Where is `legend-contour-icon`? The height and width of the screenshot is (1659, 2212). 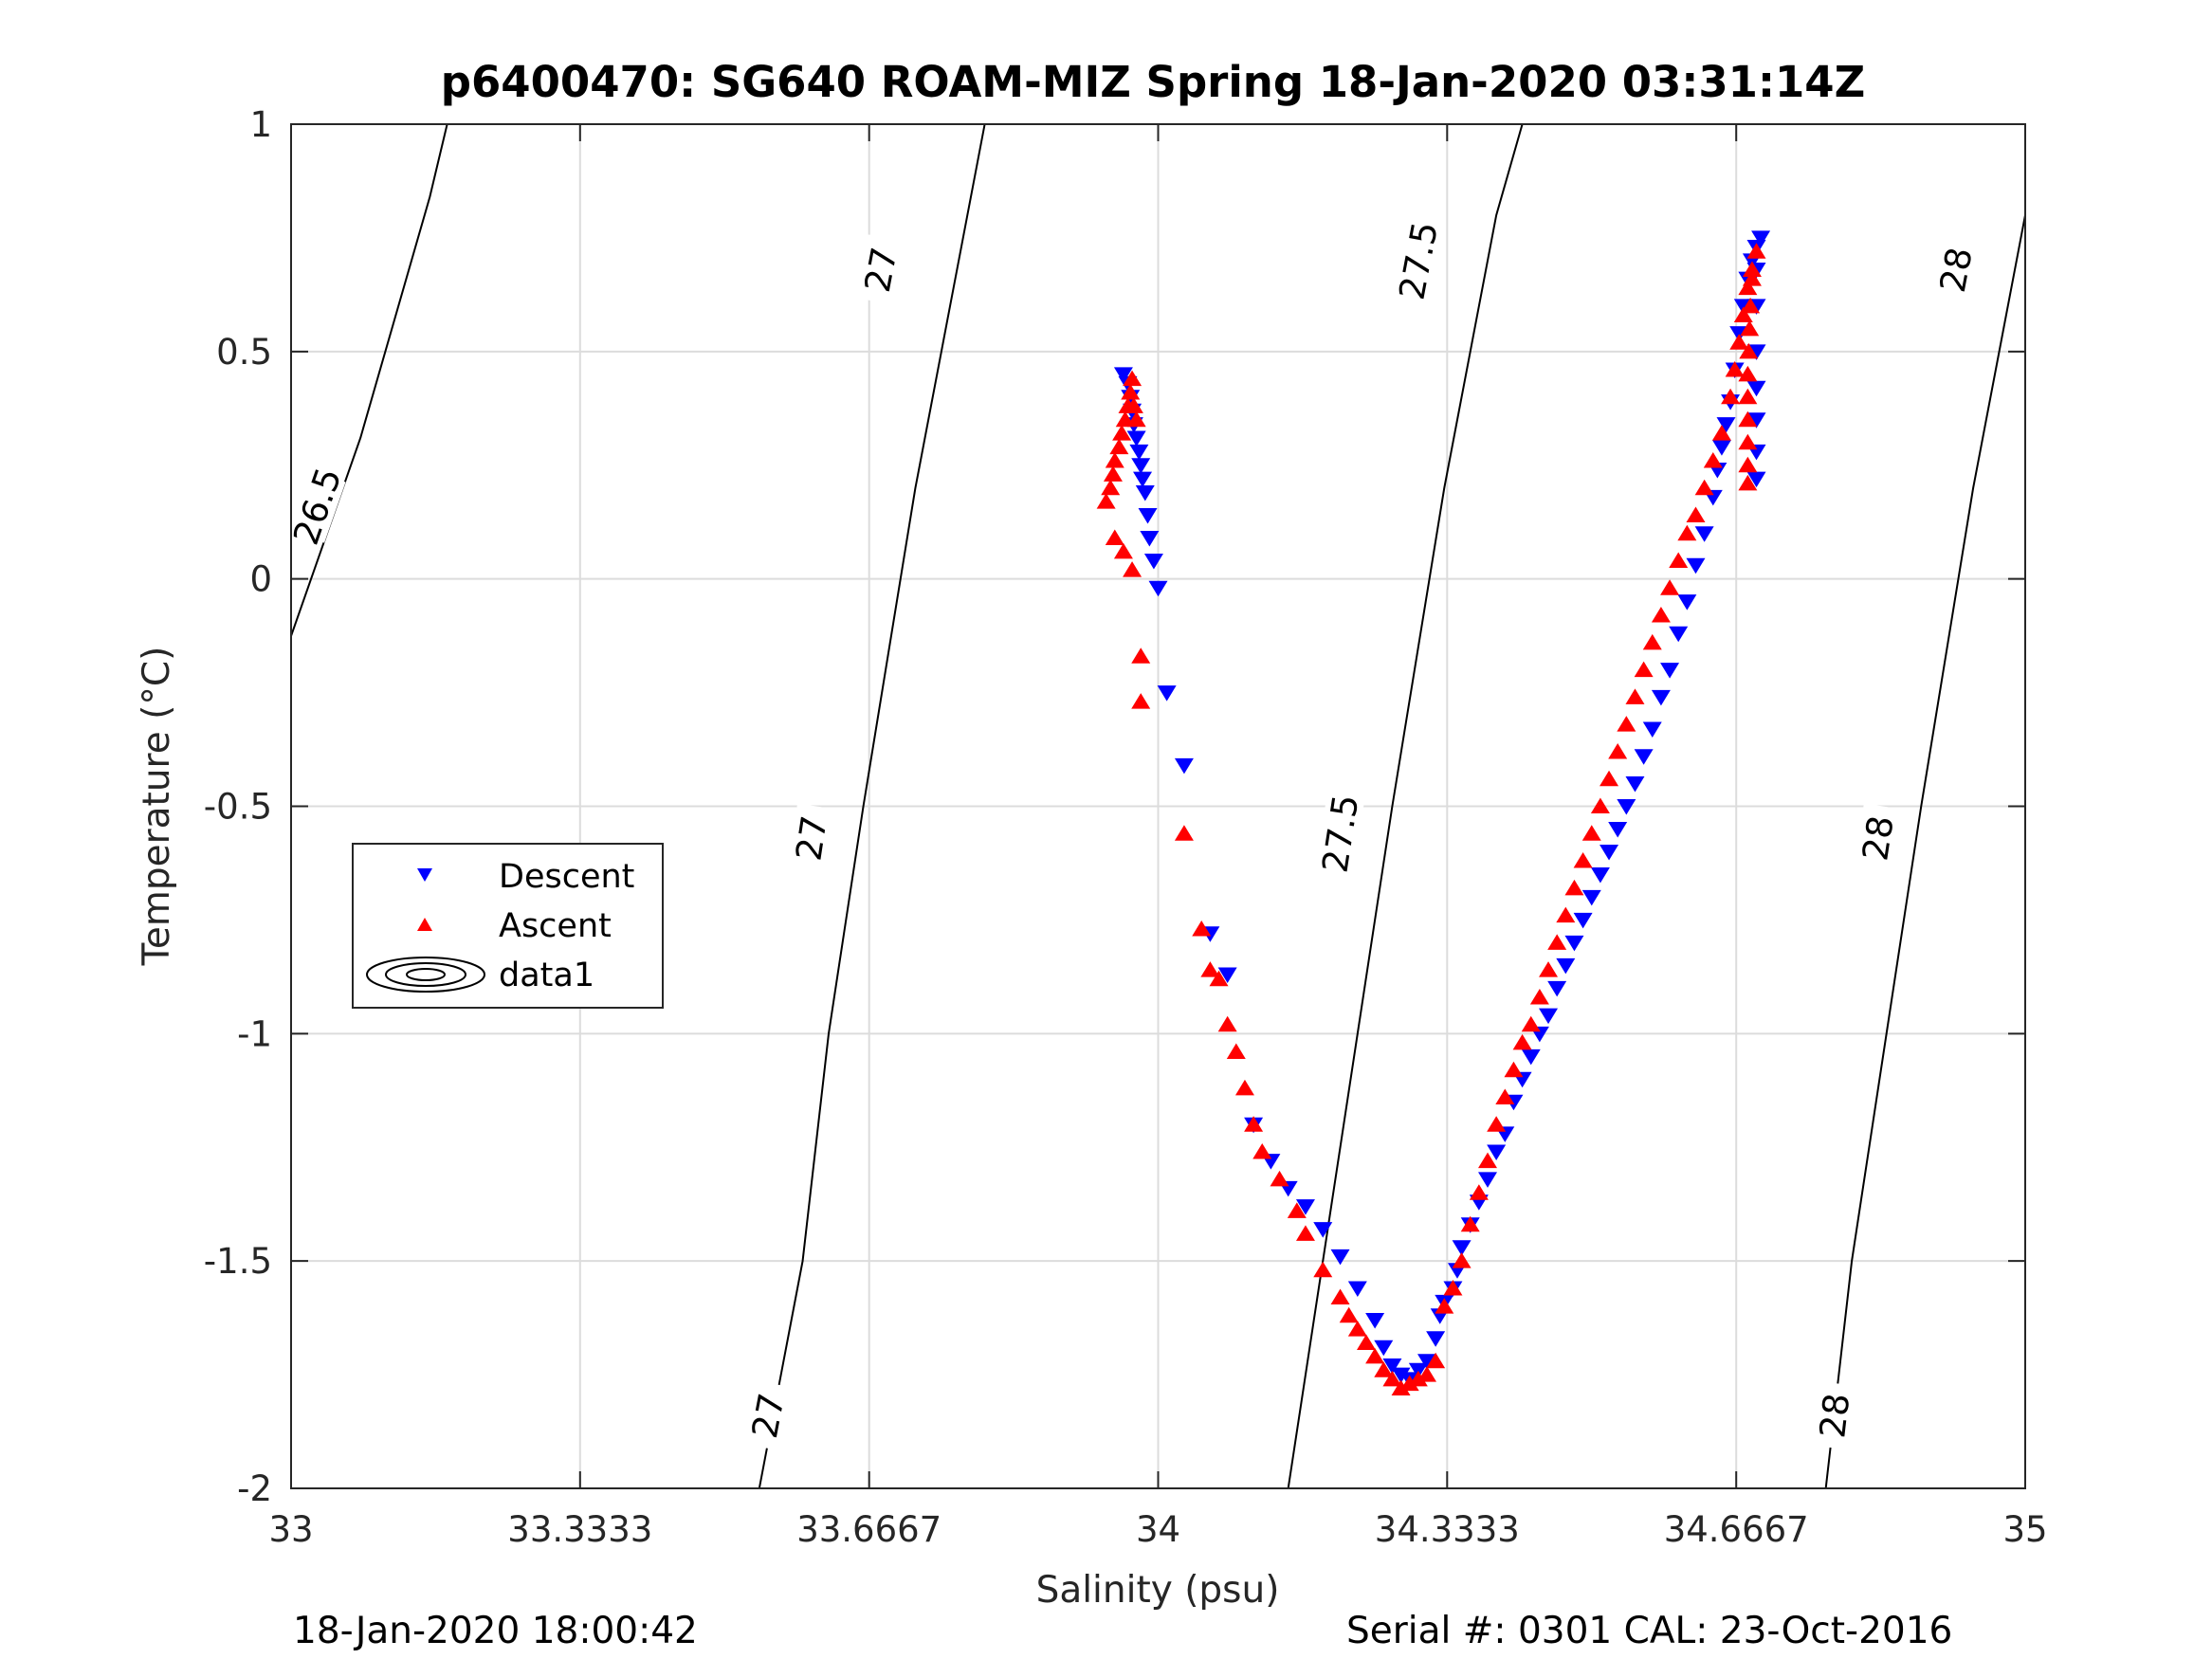 legend-contour-icon is located at coordinates (425, 975).